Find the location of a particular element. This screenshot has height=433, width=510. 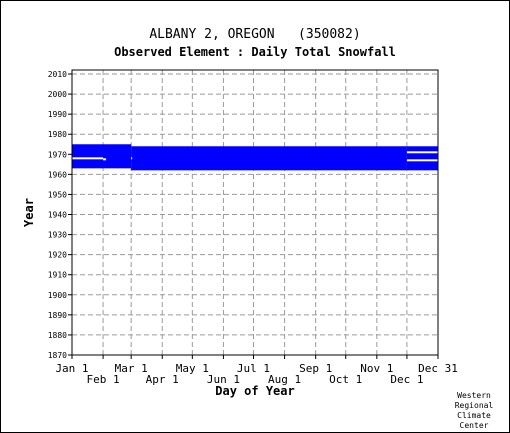

y-tick-label: 1960 is located at coordinates (57, 174).